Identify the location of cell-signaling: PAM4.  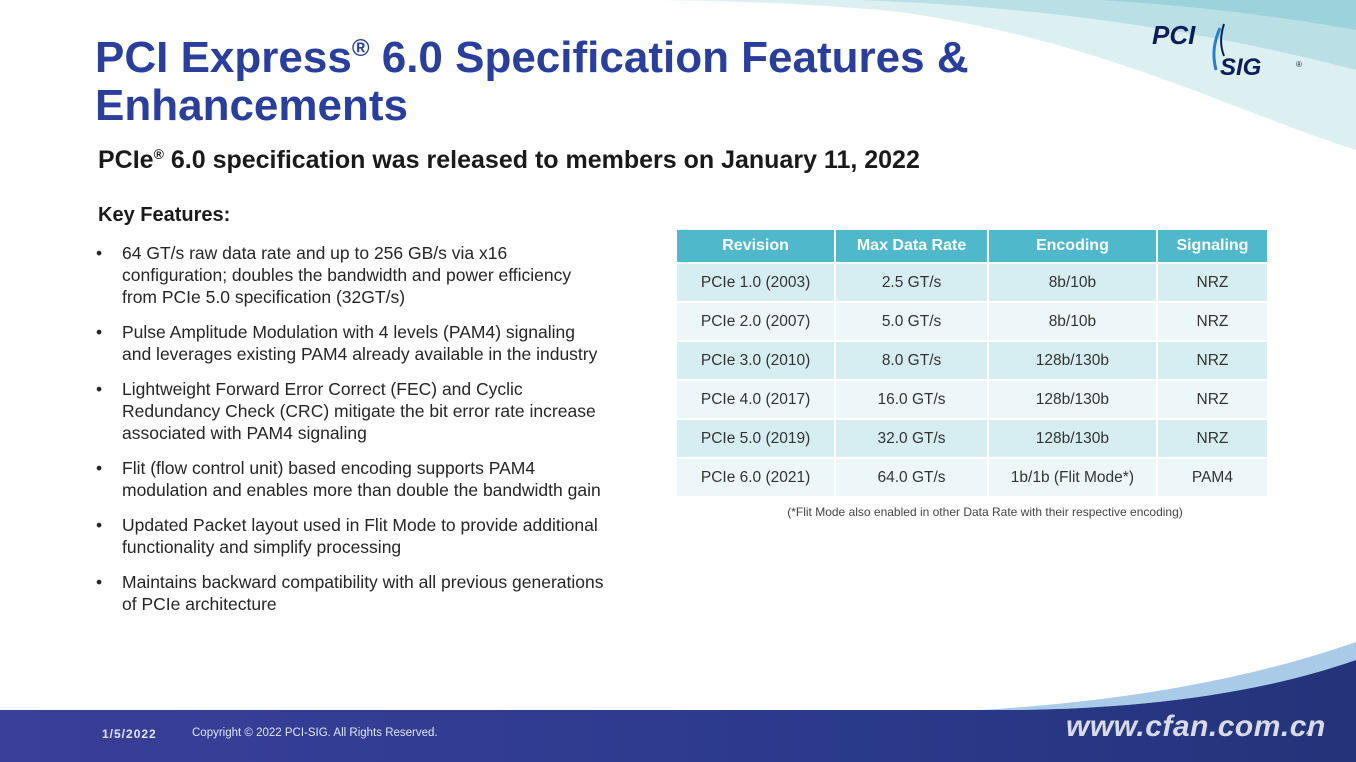
(1212, 477).